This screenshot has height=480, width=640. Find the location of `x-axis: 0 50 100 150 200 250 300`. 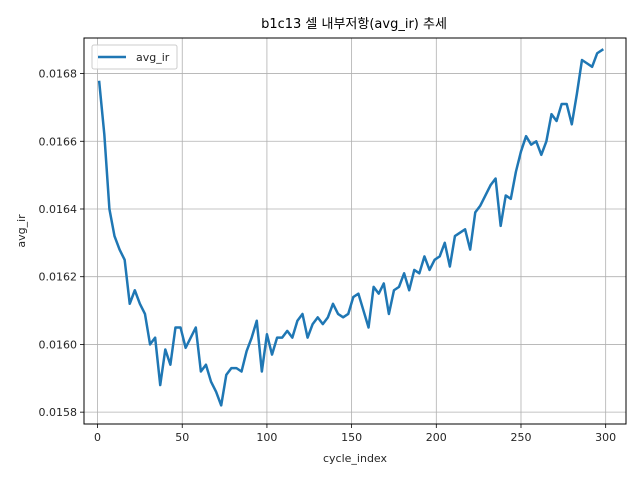

x-axis: 0 50 100 150 200 250 300 is located at coordinates (355, 434).